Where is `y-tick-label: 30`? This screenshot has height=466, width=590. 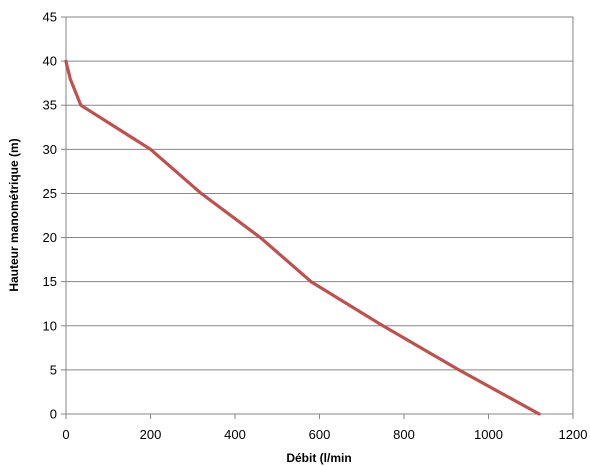
y-tick-label: 30 is located at coordinates (50, 149).